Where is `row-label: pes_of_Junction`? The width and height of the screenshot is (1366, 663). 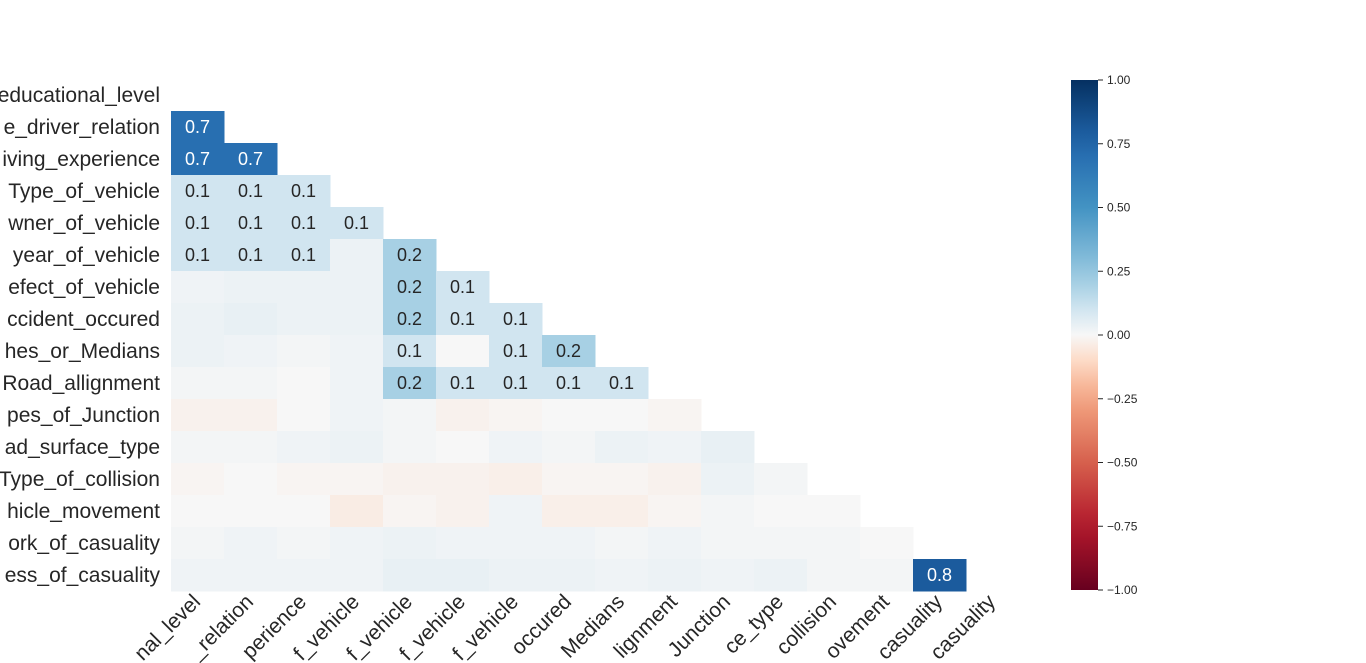
row-label: pes_of_Junction is located at coordinates (83, 415).